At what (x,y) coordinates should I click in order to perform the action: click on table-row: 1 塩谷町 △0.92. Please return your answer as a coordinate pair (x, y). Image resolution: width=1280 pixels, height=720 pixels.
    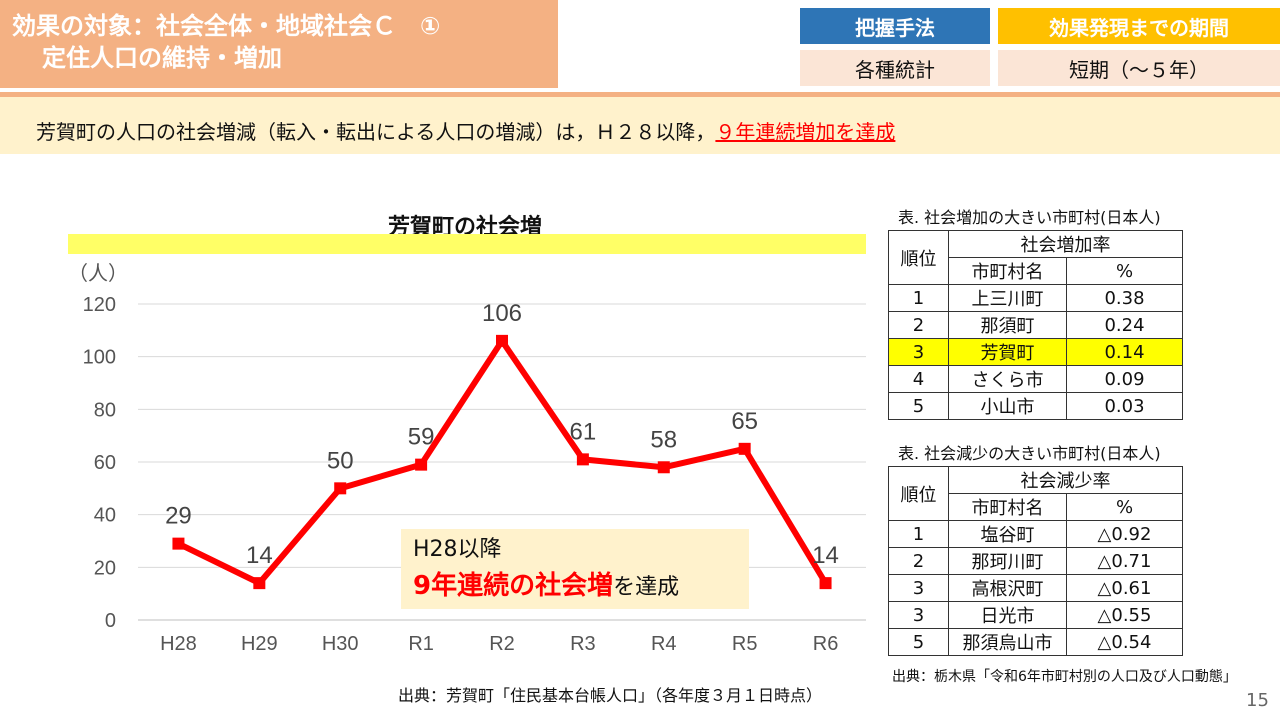
    Looking at the image, I should click on (1035, 534).